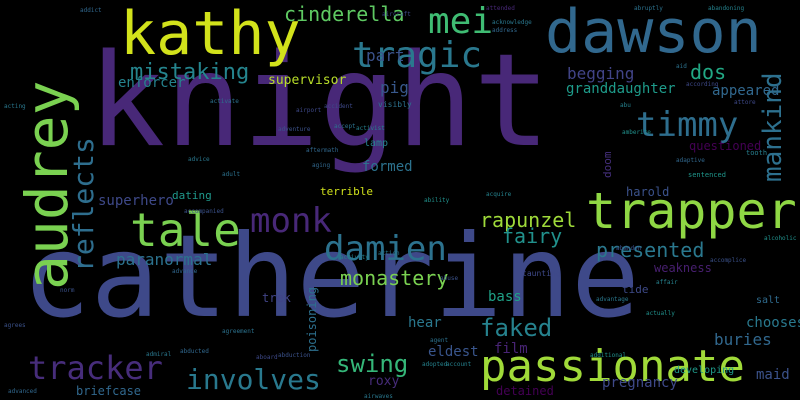  I want to click on word: accomplice, so click(728, 260).